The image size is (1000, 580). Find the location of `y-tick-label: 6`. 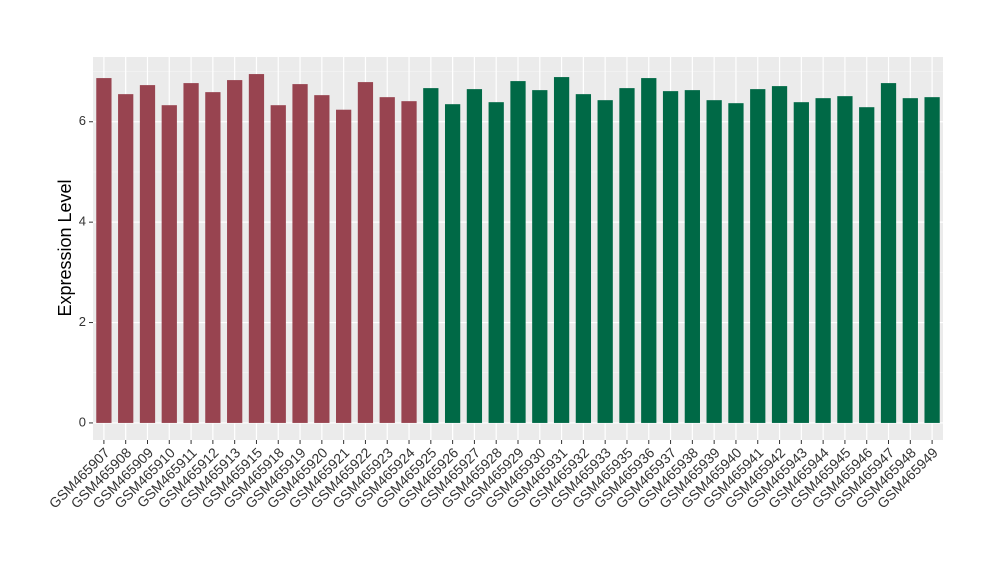

y-tick-label: 6 is located at coordinates (82, 120).